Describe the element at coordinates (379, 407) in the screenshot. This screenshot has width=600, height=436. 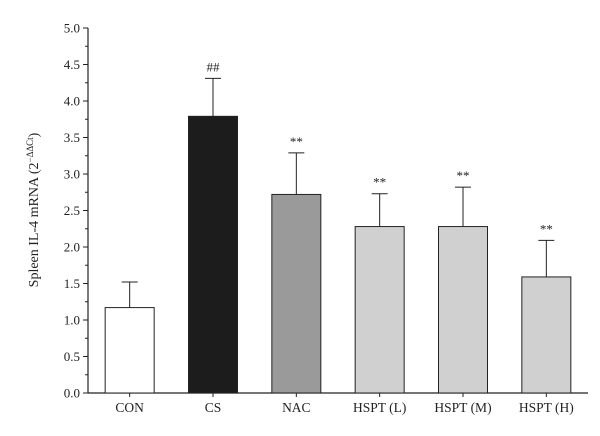
I see `x-tick-label: HSPT (L)` at that location.